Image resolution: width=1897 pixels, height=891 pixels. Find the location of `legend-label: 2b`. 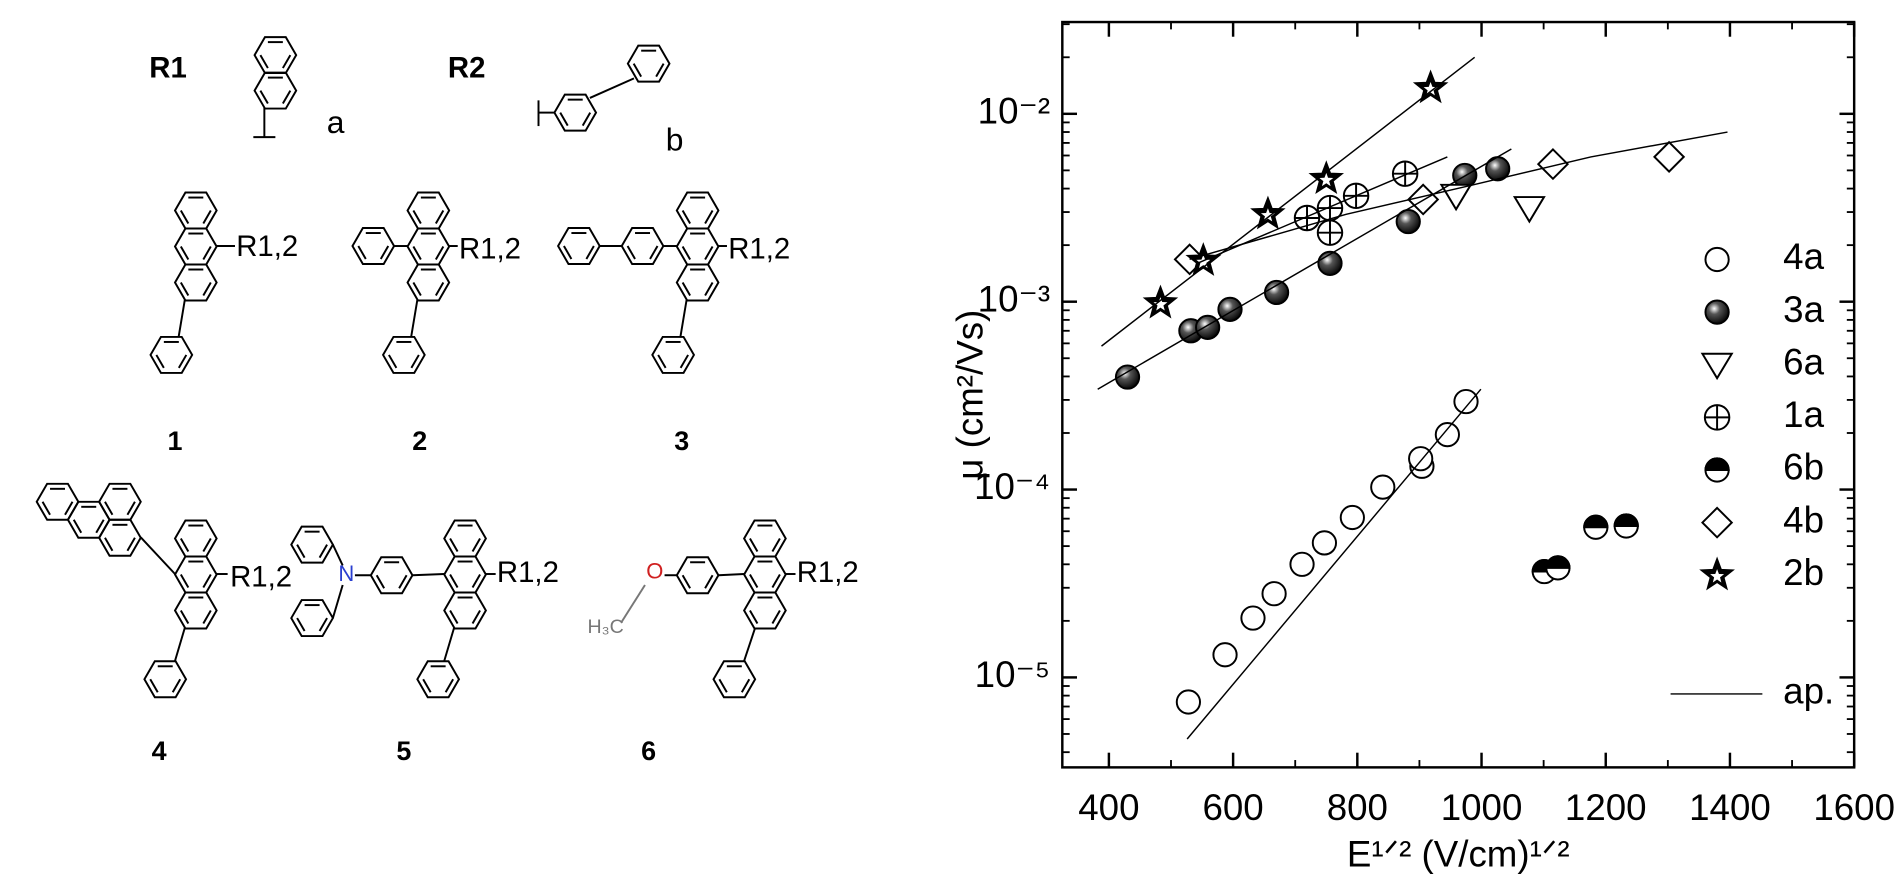

legend-label: 2b is located at coordinates (1803, 572).